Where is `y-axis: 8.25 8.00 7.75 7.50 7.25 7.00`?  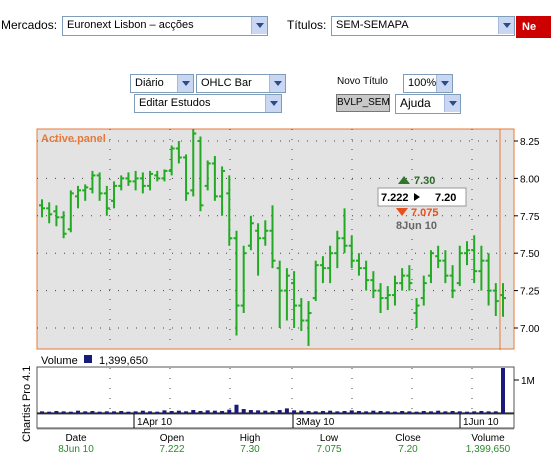 y-axis: 8.25 8.00 7.75 7.50 7.25 7.00 is located at coordinates (527, 236).